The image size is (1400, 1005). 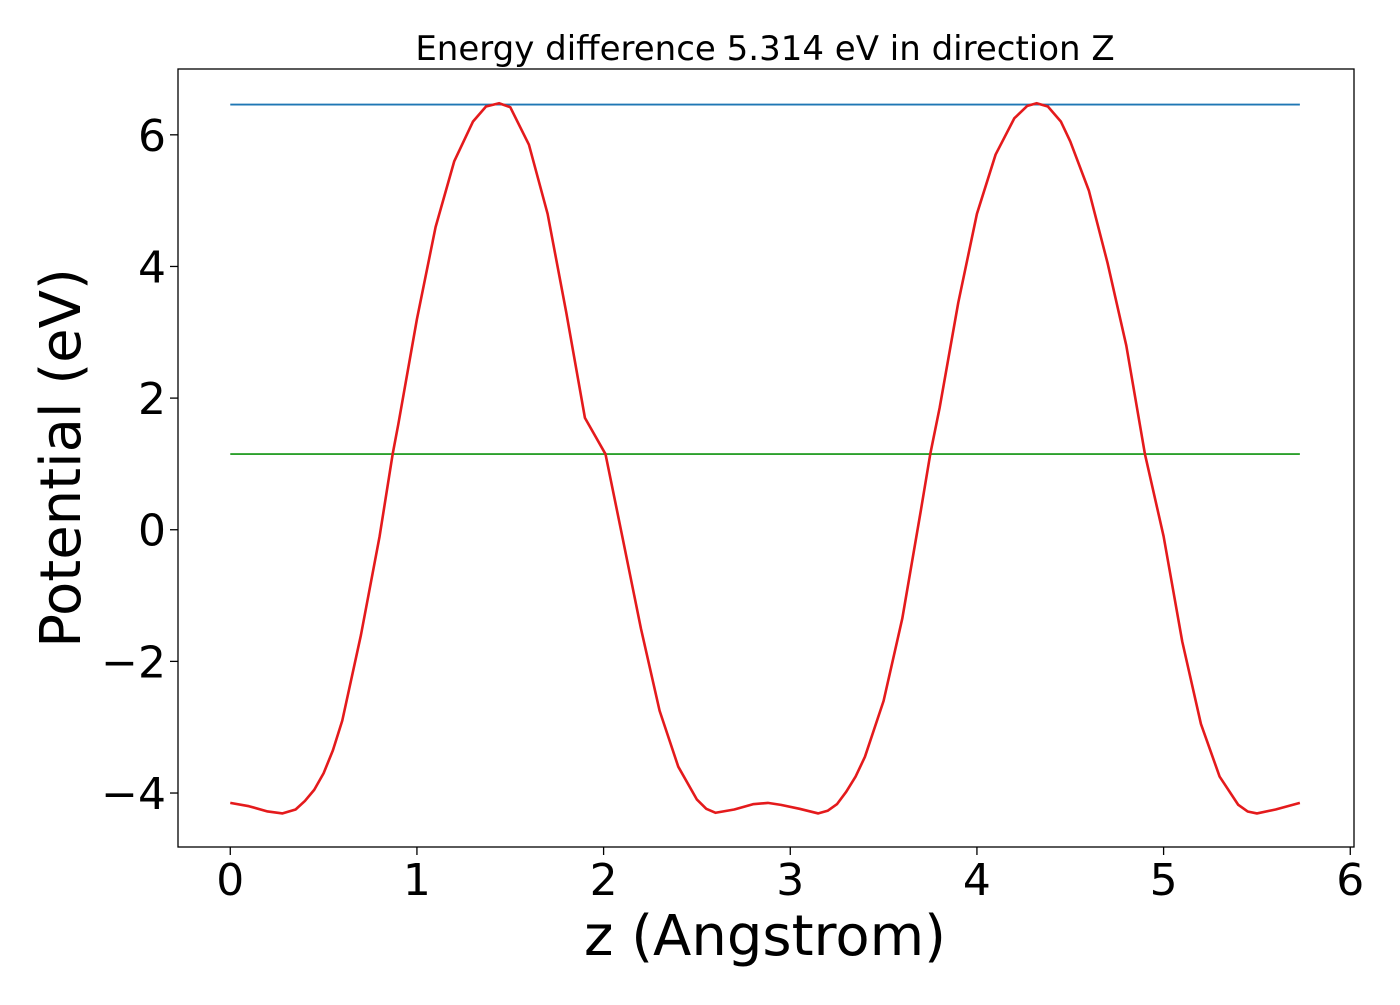 I want to click on x-tick-label: 0, so click(x=230, y=880).